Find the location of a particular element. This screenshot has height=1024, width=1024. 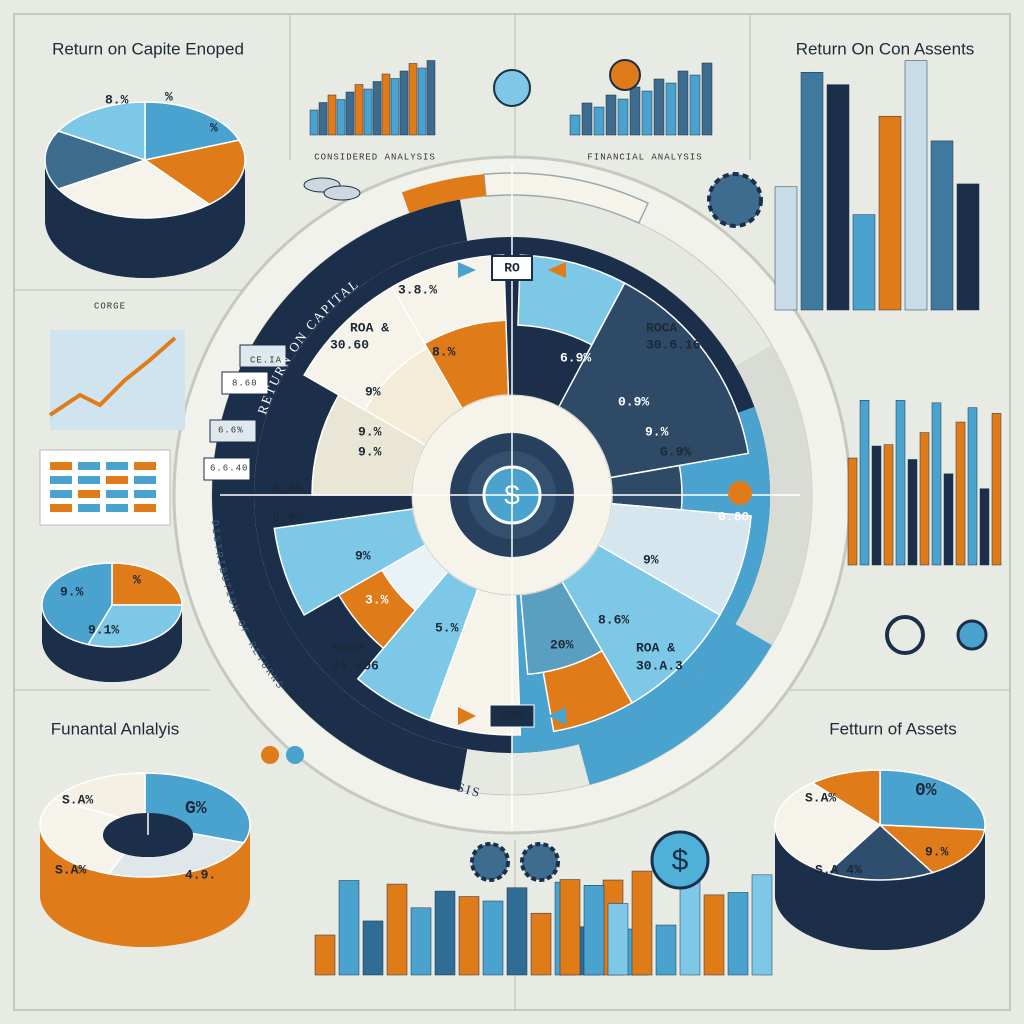

pie-label: G% is located at coordinates (196, 809).